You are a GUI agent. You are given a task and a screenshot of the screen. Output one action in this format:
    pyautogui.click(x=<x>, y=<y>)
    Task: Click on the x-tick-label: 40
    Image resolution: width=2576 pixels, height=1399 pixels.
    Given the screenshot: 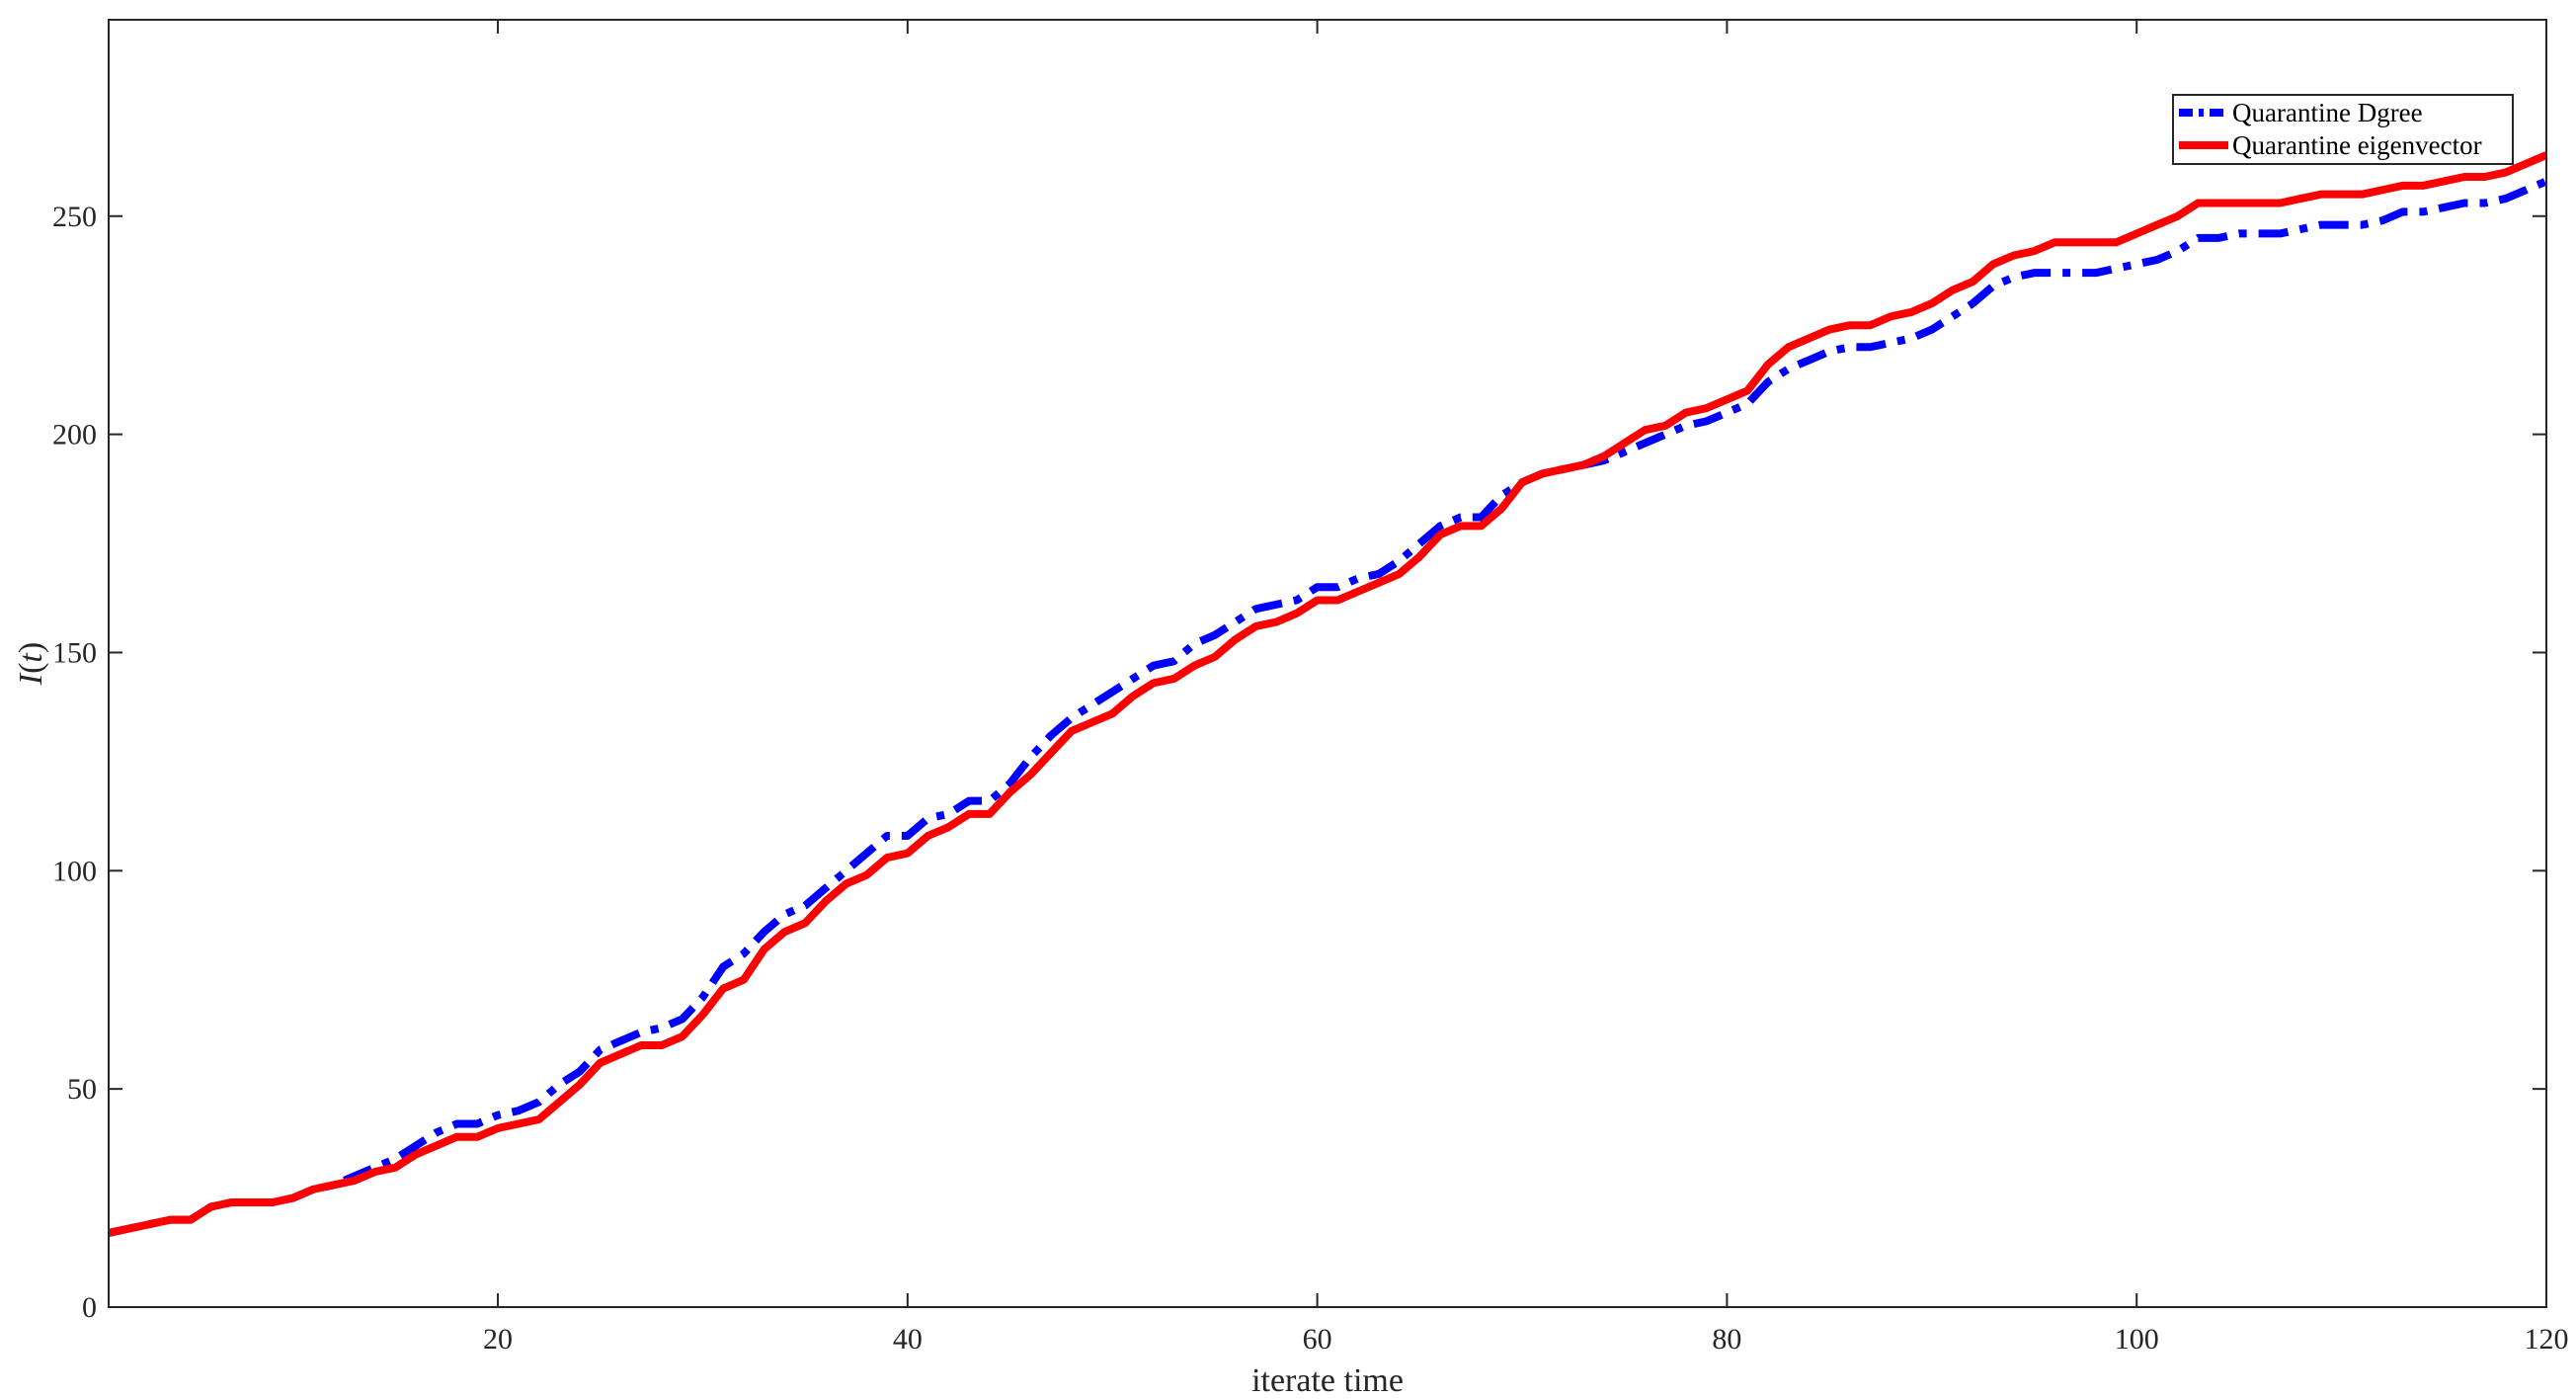 What is the action you would take?
    pyautogui.click(x=908, y=1339)
    